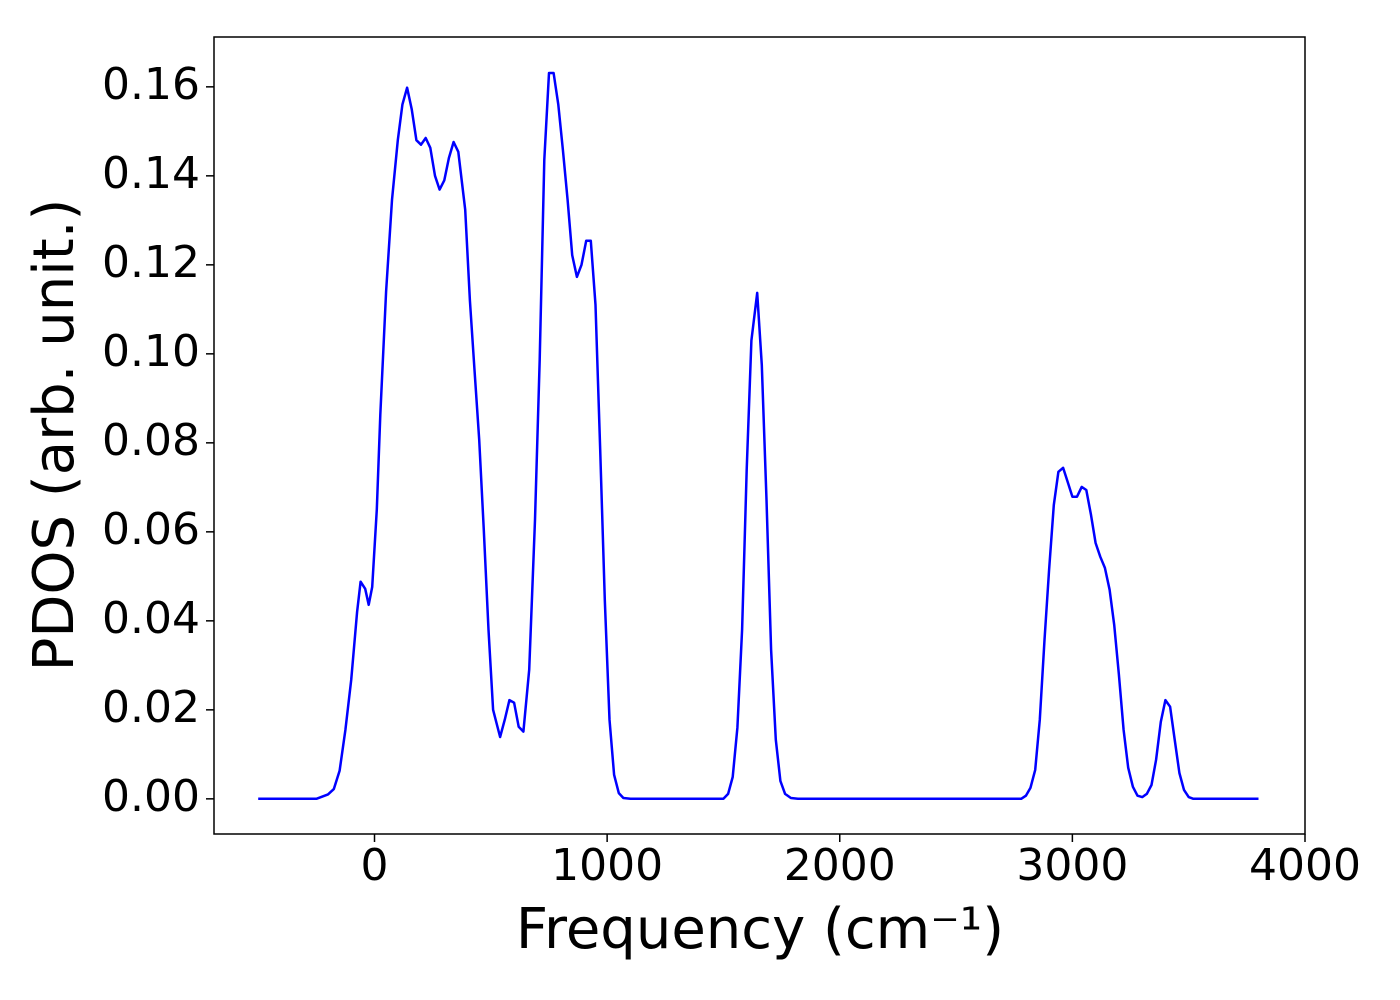 The width and height of the screenshot is (1400, 1000). I want to click on y-tick-label: 0.06, so click(151, 529).